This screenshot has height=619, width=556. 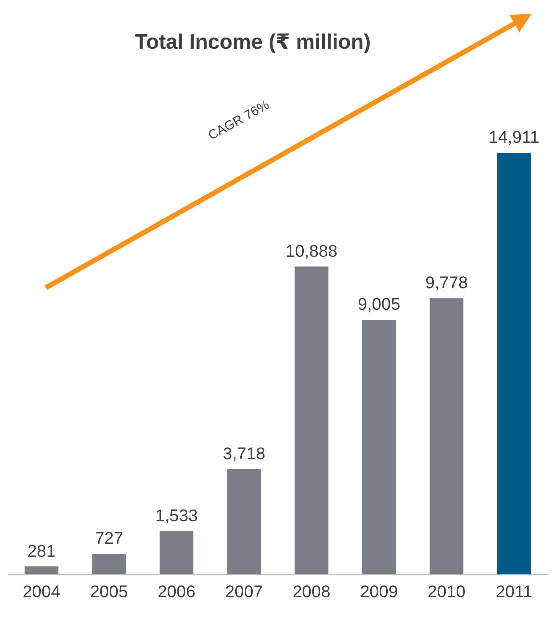 What do you see at coordinates (244, 592) in the screenshot?
I see `x-tick-label: 2007` at bounding box center [244, 592].